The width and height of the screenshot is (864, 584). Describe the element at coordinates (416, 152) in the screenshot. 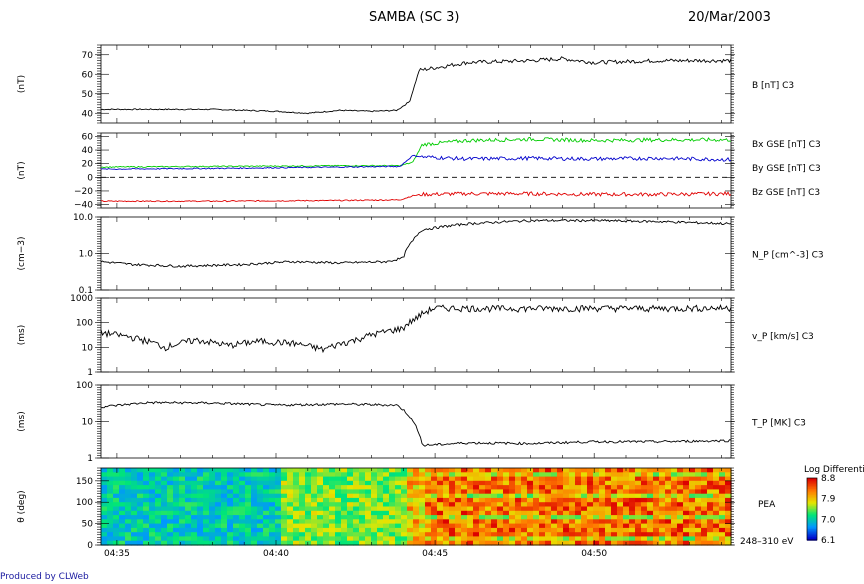

I see `series-line` at that location.